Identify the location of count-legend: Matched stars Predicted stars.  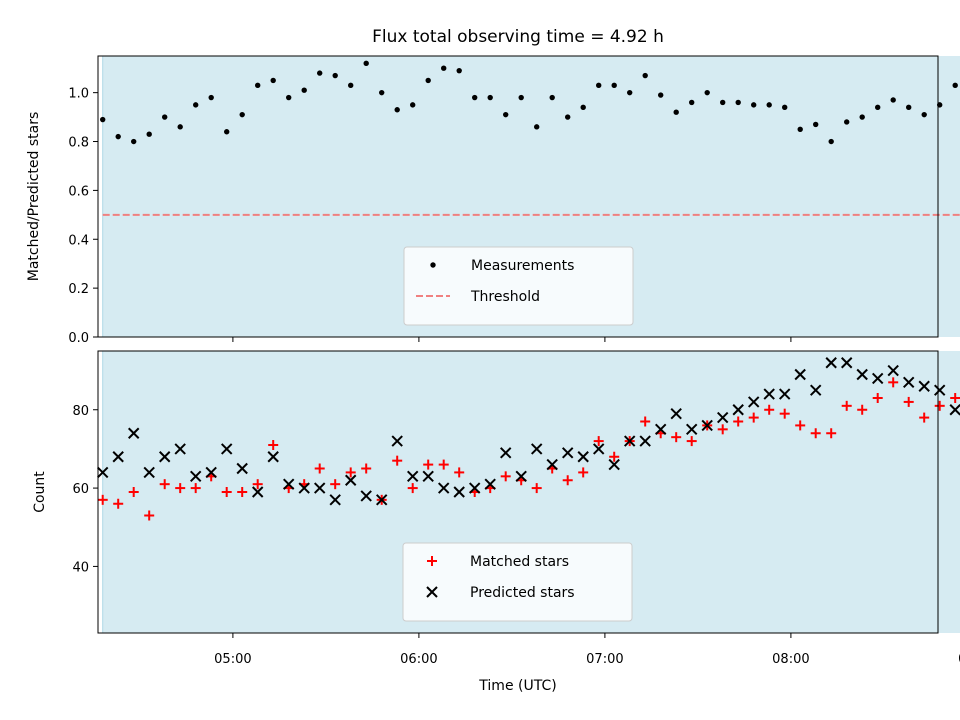
(517, 582).